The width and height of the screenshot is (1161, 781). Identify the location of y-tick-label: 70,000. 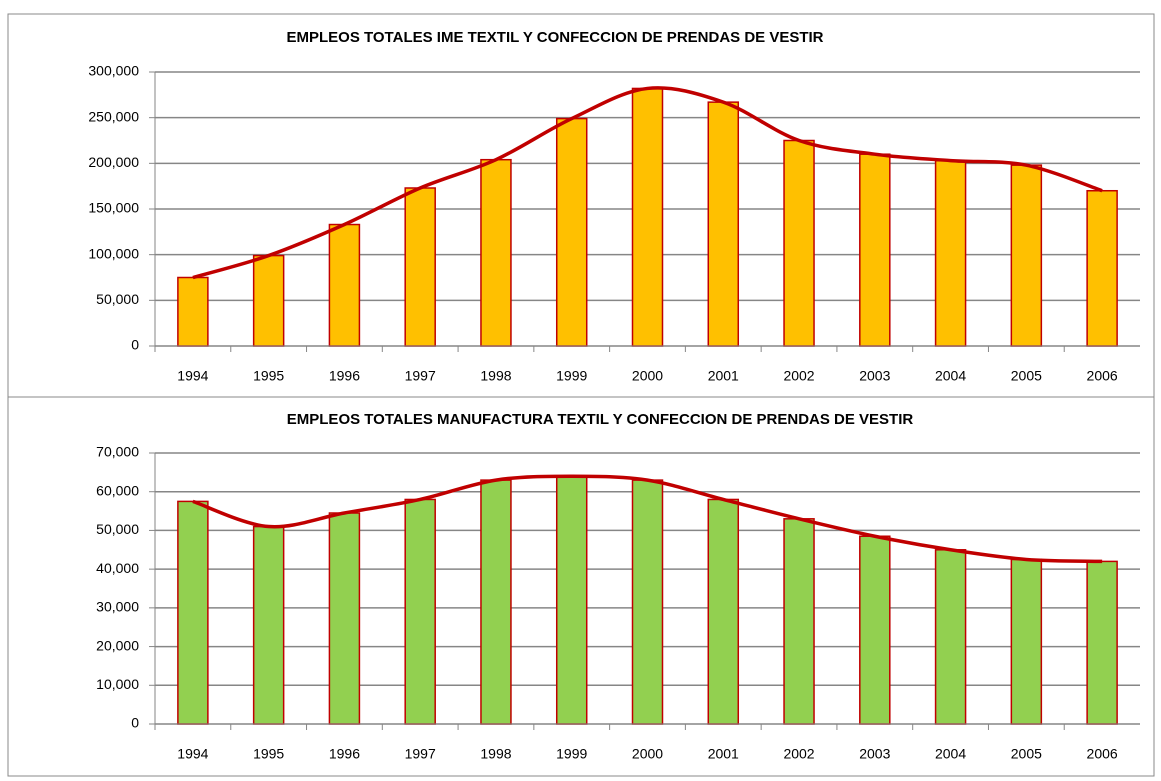
(117, 452).